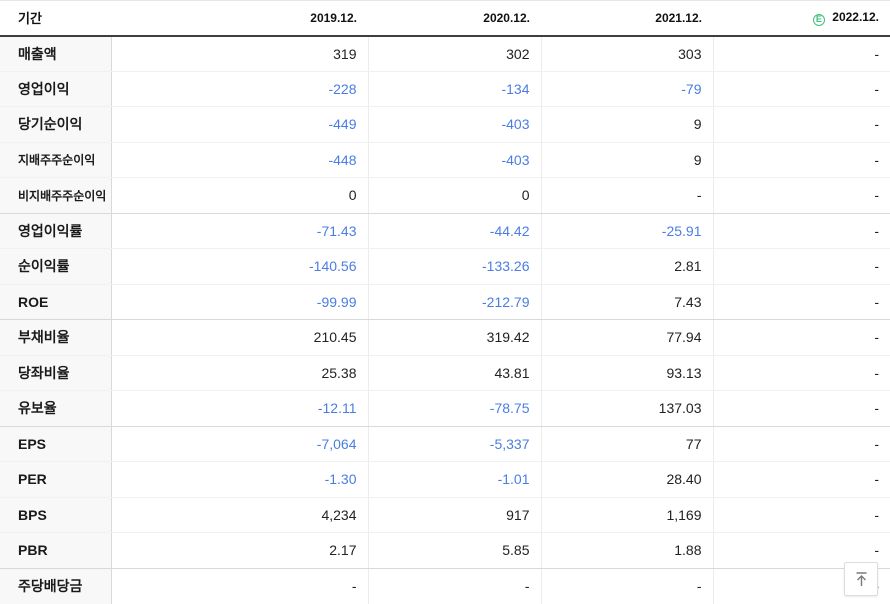  I want to click on row-label: 주당배당금, so click(56, 586).